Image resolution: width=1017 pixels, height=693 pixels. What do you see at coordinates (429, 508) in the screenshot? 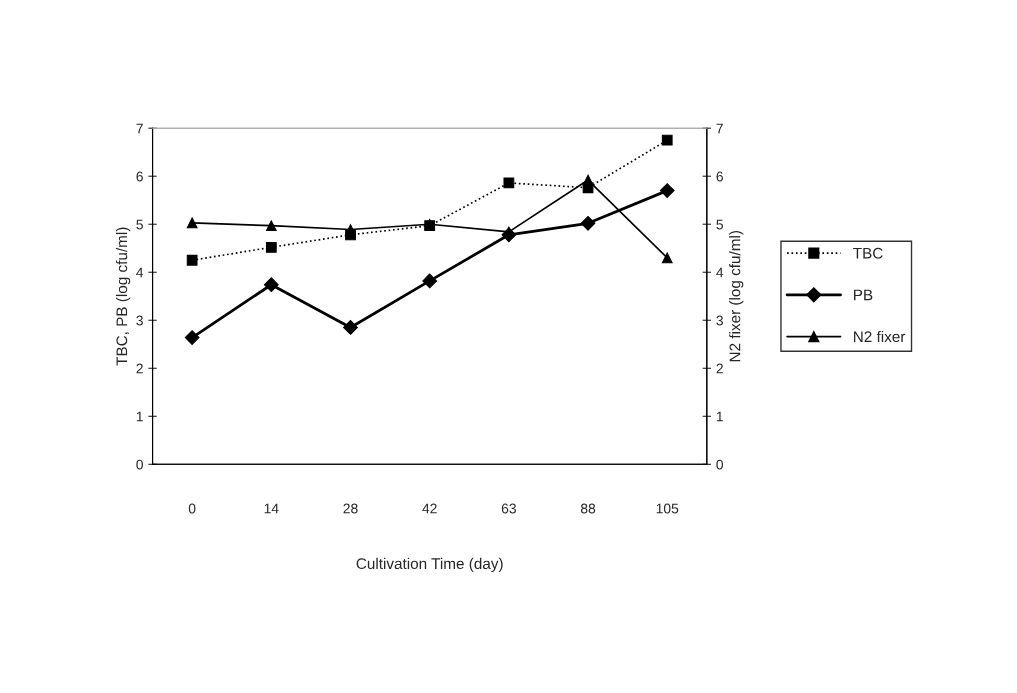
I see `x-tick-label: 42` at bounding box center [429, 508].